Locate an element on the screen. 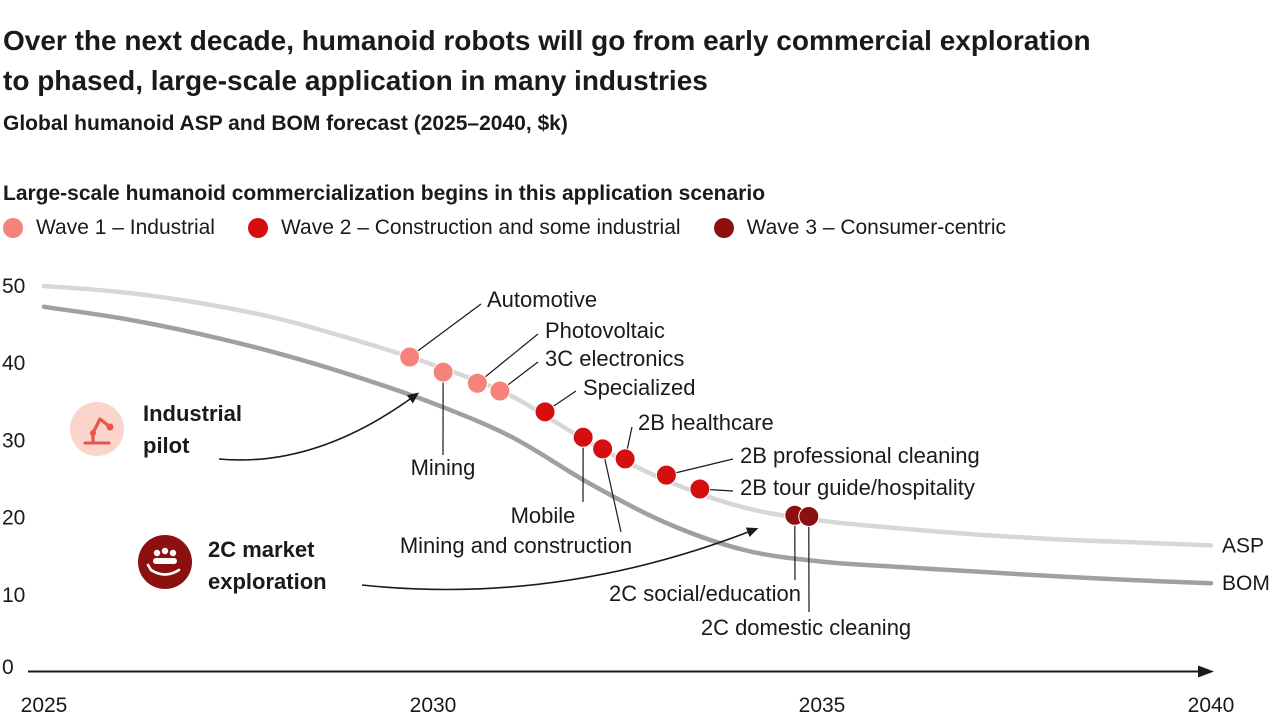  2c-market-exploration-arrow is located at coordinates (560, 559).